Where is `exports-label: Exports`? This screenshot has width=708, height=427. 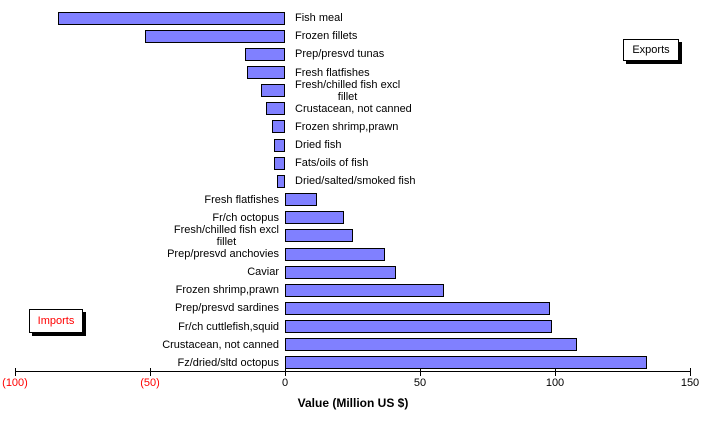
exports-label: Exports is located at coordinates (651, 50).